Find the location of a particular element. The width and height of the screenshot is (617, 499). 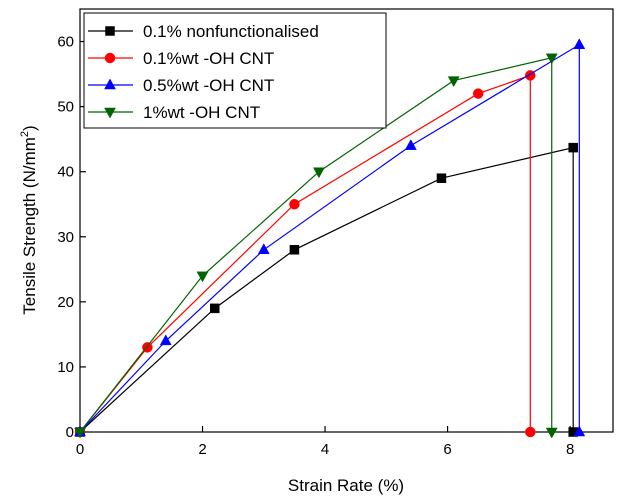

x-tick-label: 8 is located at coordinates (570, 449).